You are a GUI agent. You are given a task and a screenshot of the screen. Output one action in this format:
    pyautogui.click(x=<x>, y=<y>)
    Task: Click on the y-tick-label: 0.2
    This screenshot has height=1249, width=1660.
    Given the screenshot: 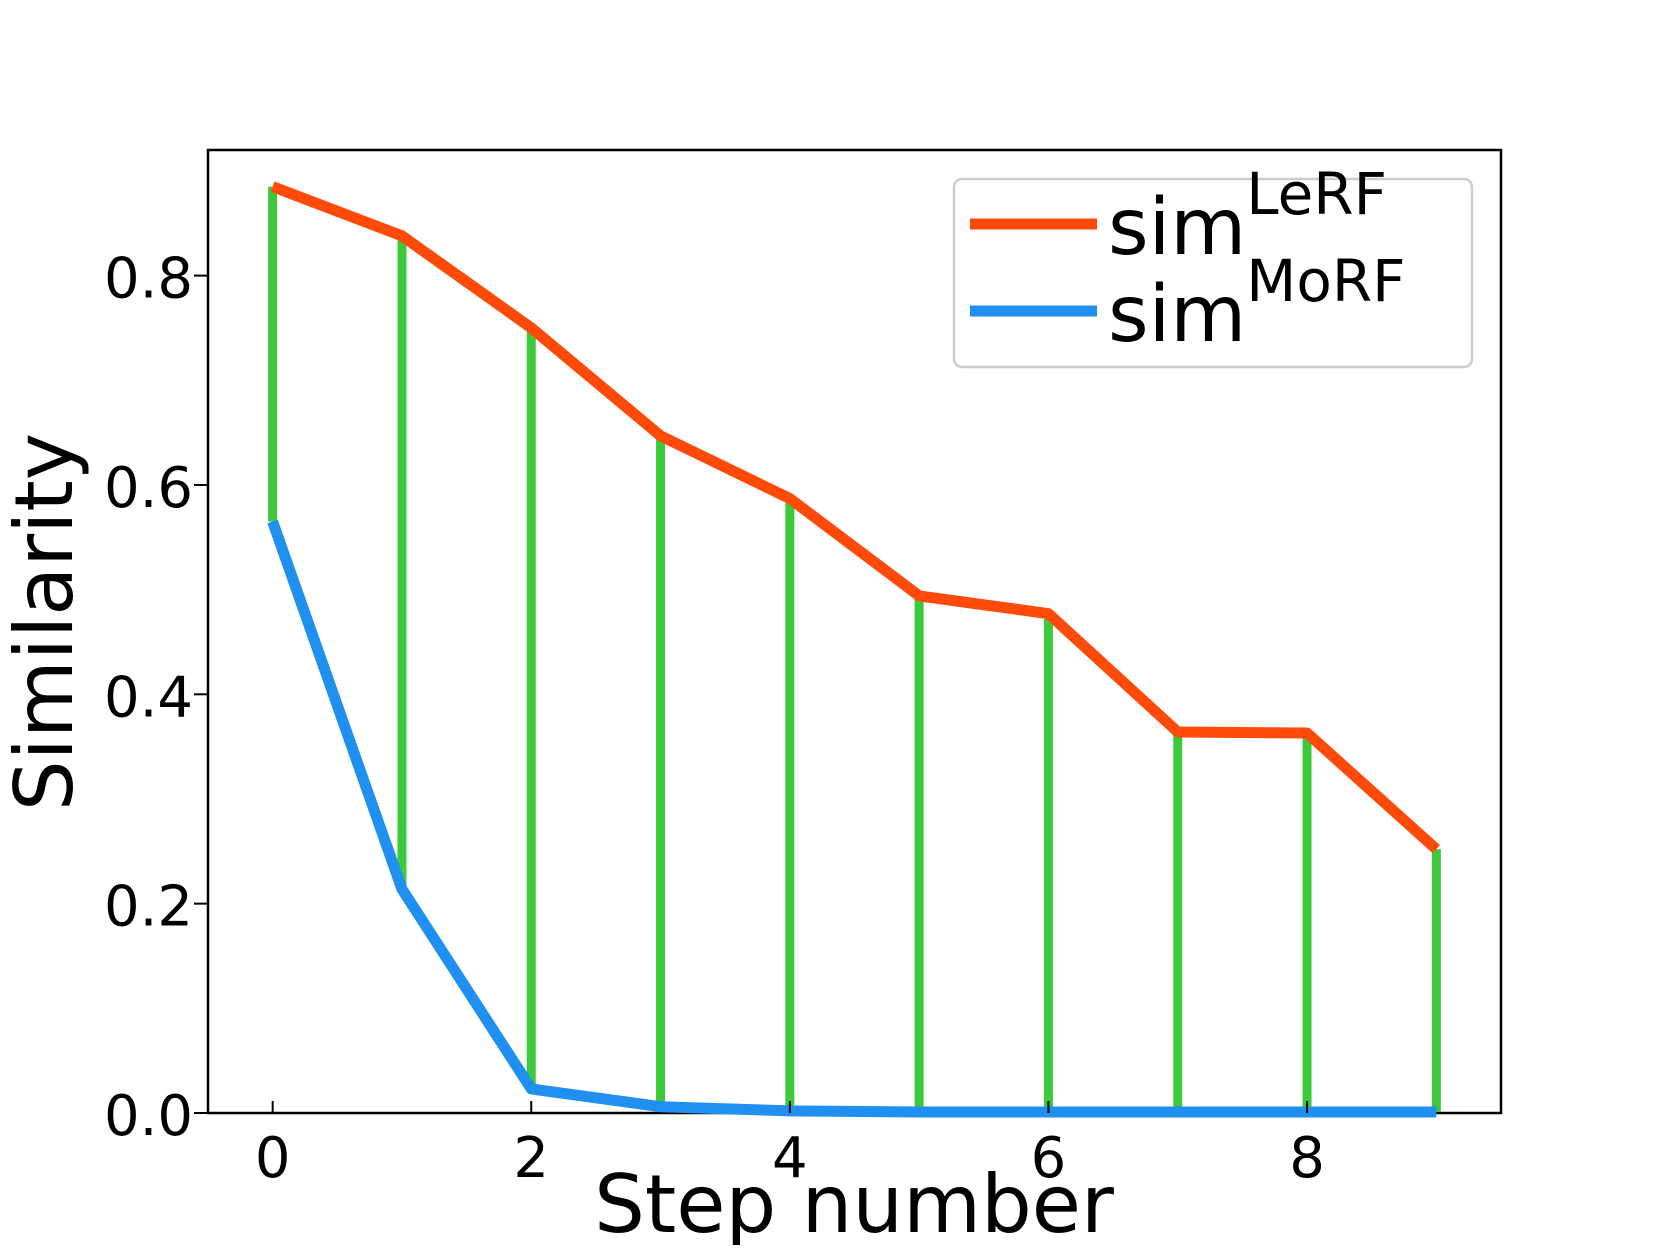 What is the action you would take?
    pyautogui.click(x=148, y=907)
    